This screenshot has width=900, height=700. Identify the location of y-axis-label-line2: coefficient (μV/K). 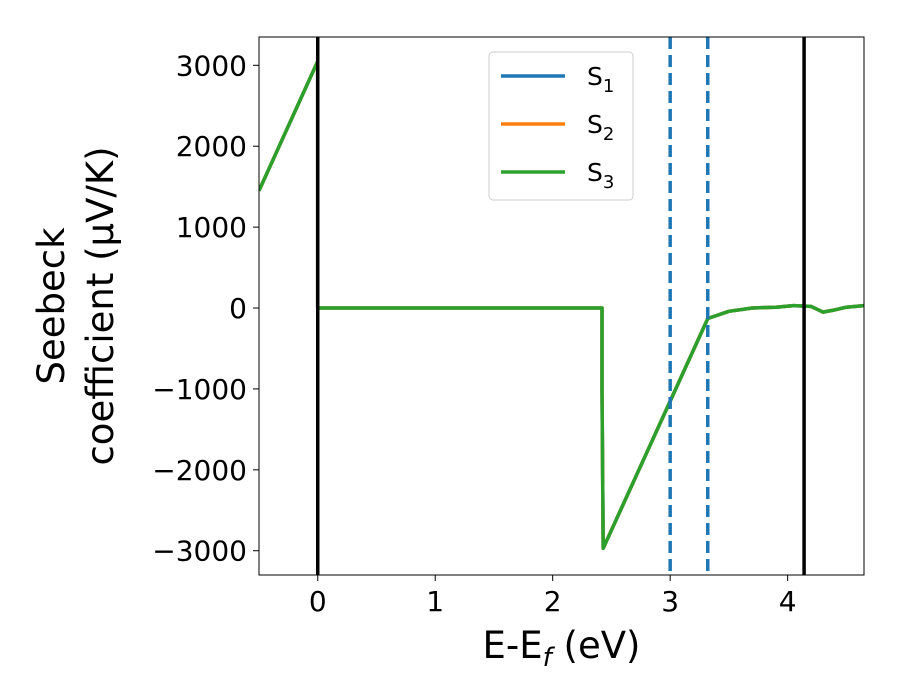
(100, 305).